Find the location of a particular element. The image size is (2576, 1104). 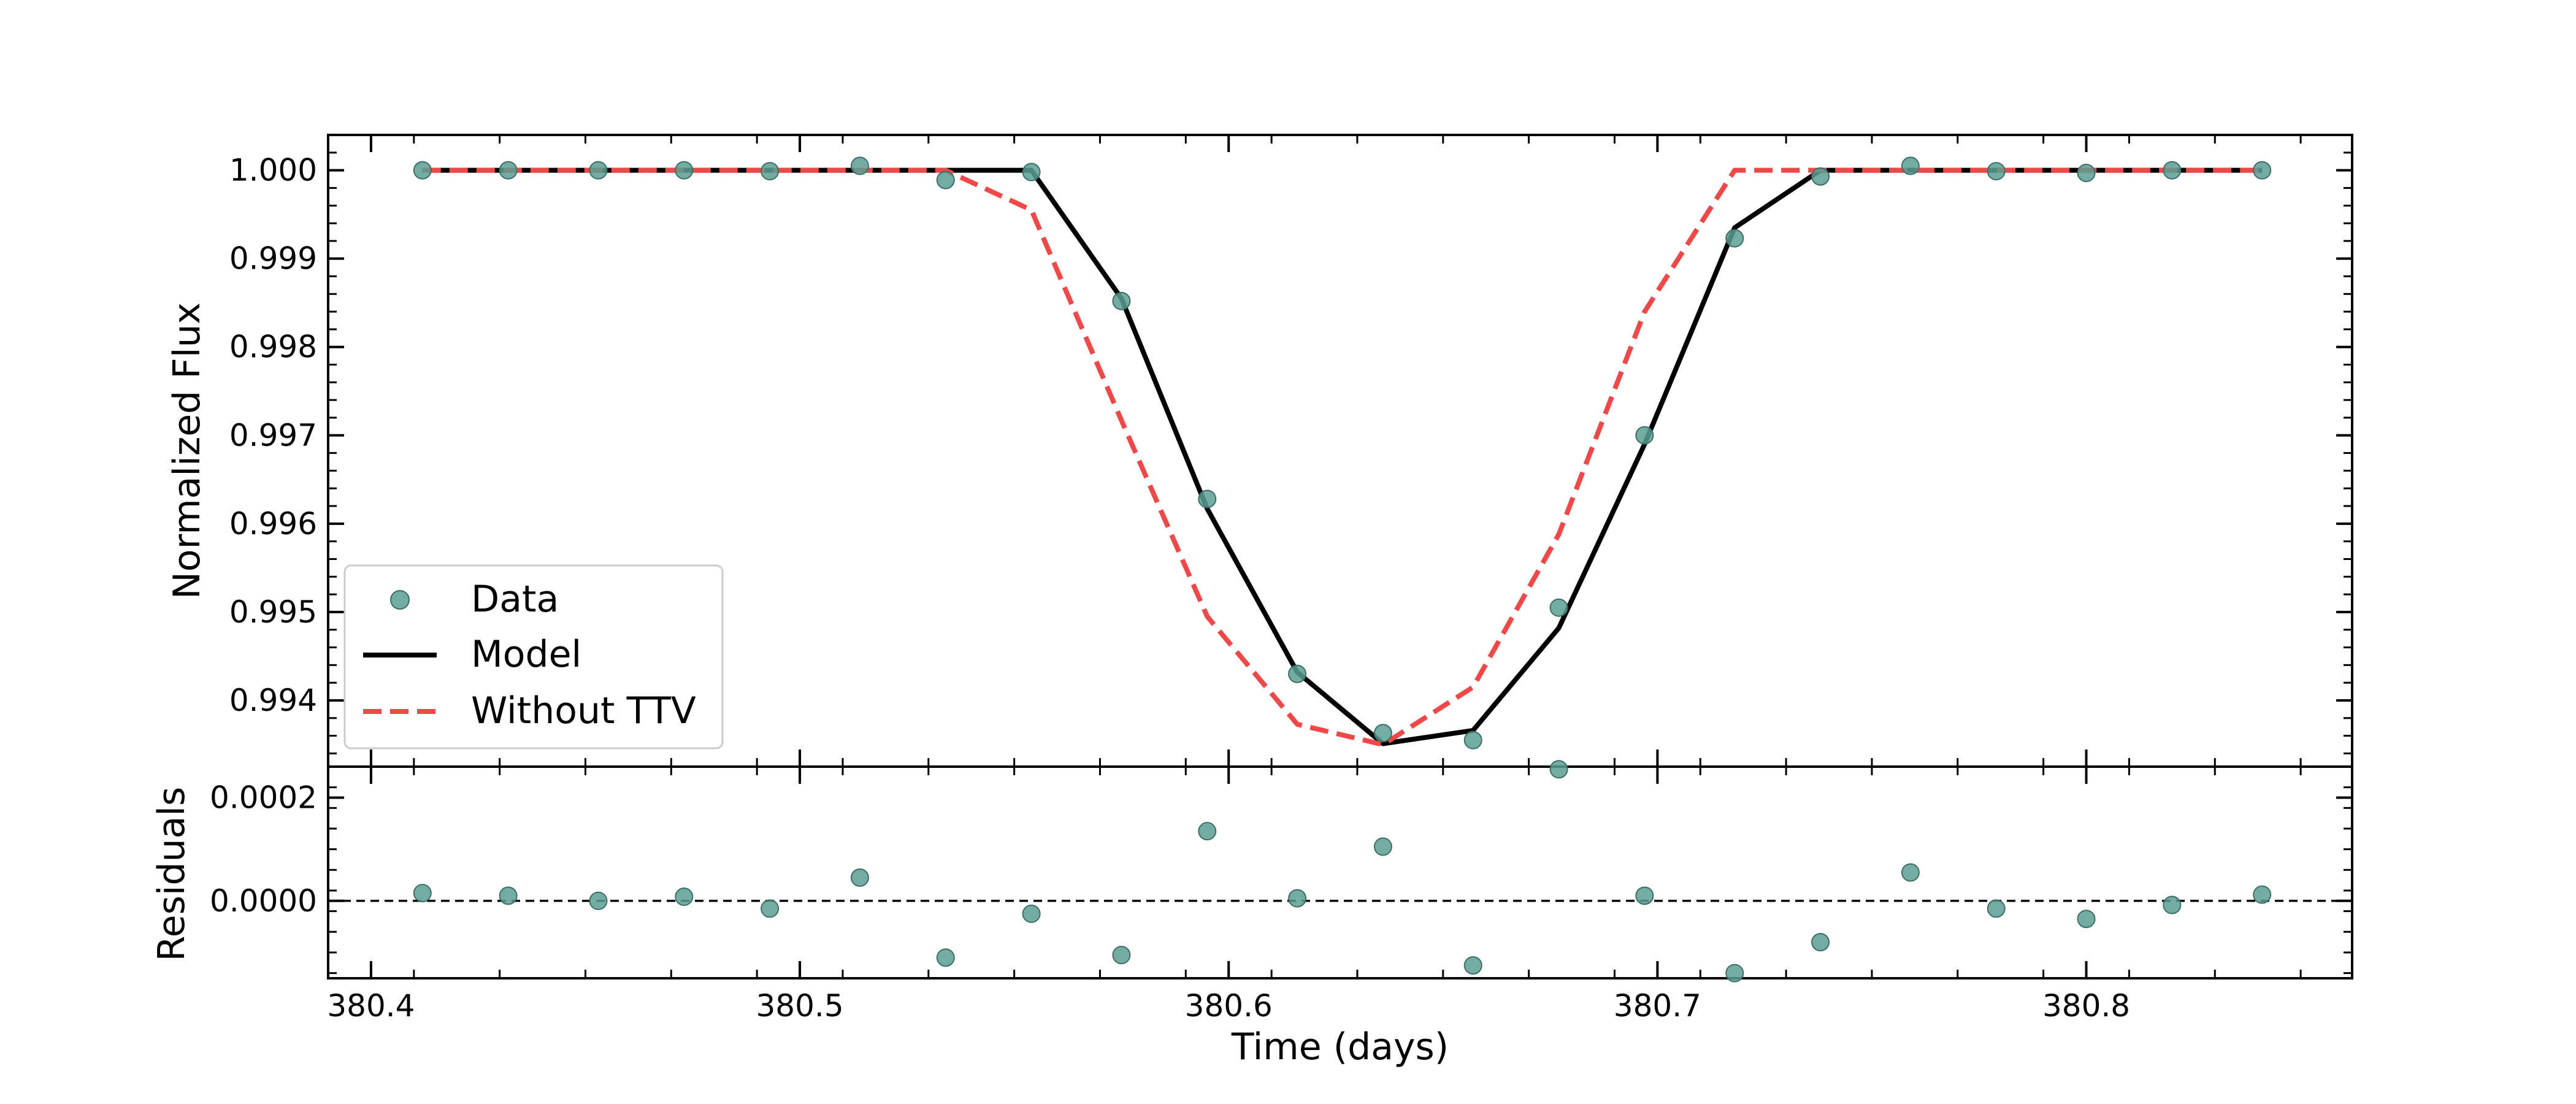

legend-box is located at coordinates (533, 656).